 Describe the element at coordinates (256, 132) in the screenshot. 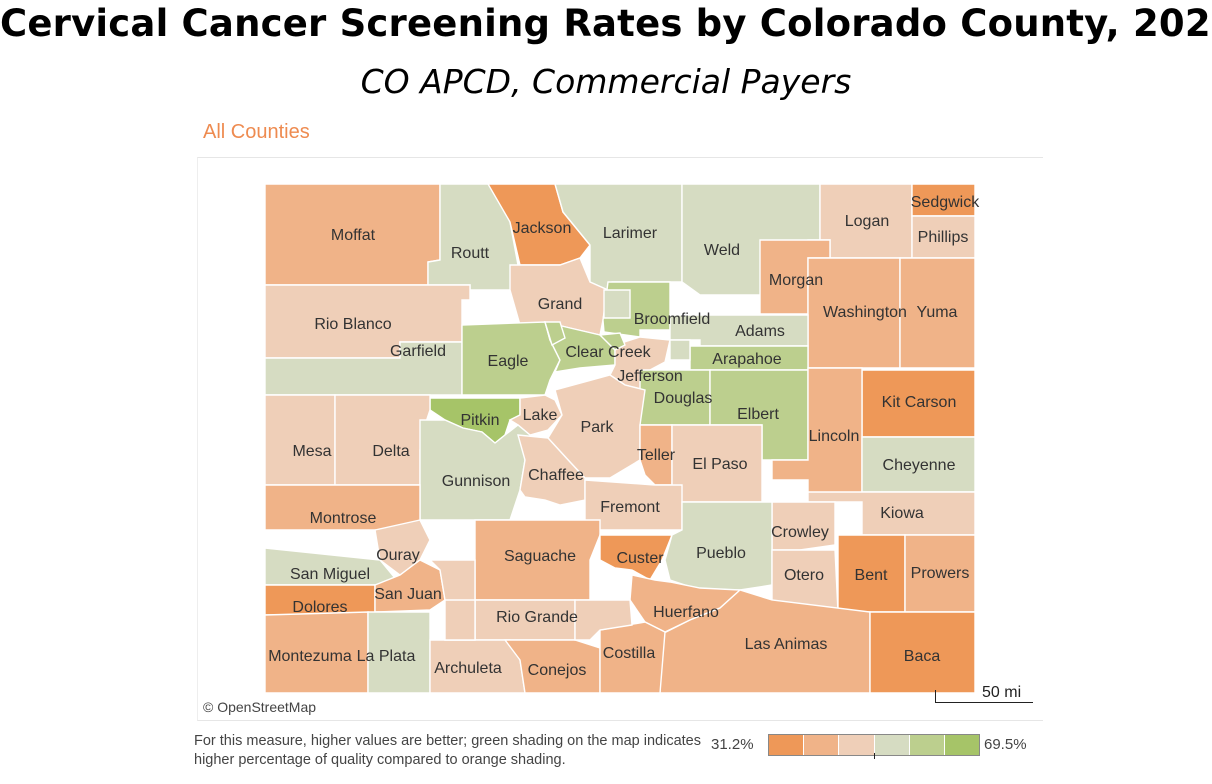

I see `section-label: All Counties` at that location.